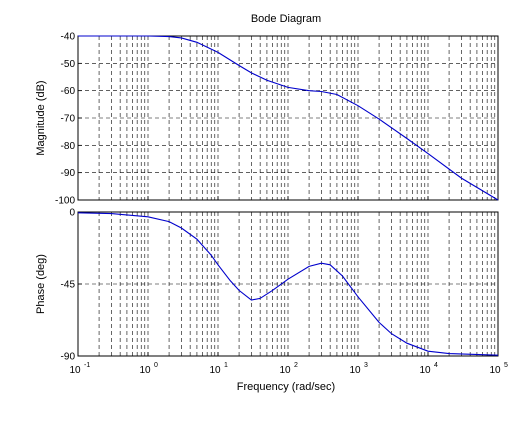 This screenshot has width=527, height=428. What do you see at coordinates (41, 284) in the screenshot?
I see `phase-axis-label: Phase (deg)` at bounding box center [41, 284].